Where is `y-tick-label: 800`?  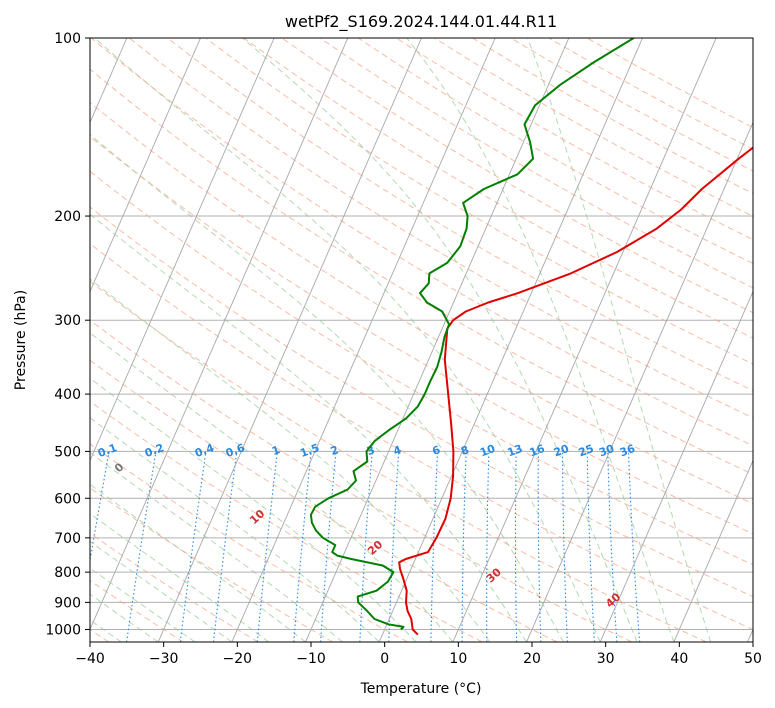 y-tick-label: 800 is located at coordinates (67, 573).